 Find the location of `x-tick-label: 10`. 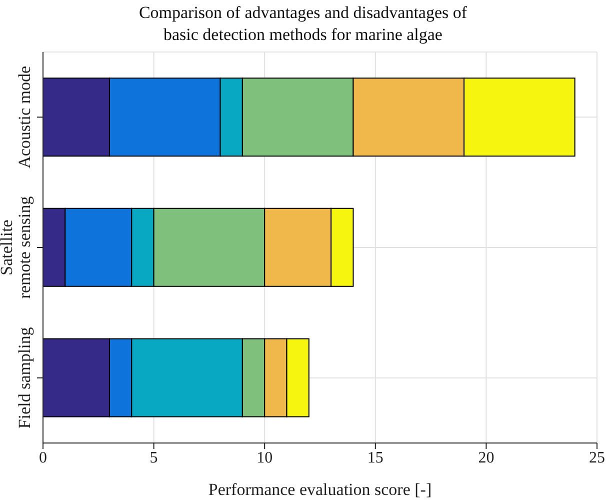

x-tick-label: 10 is located at coordinates (264, 457).